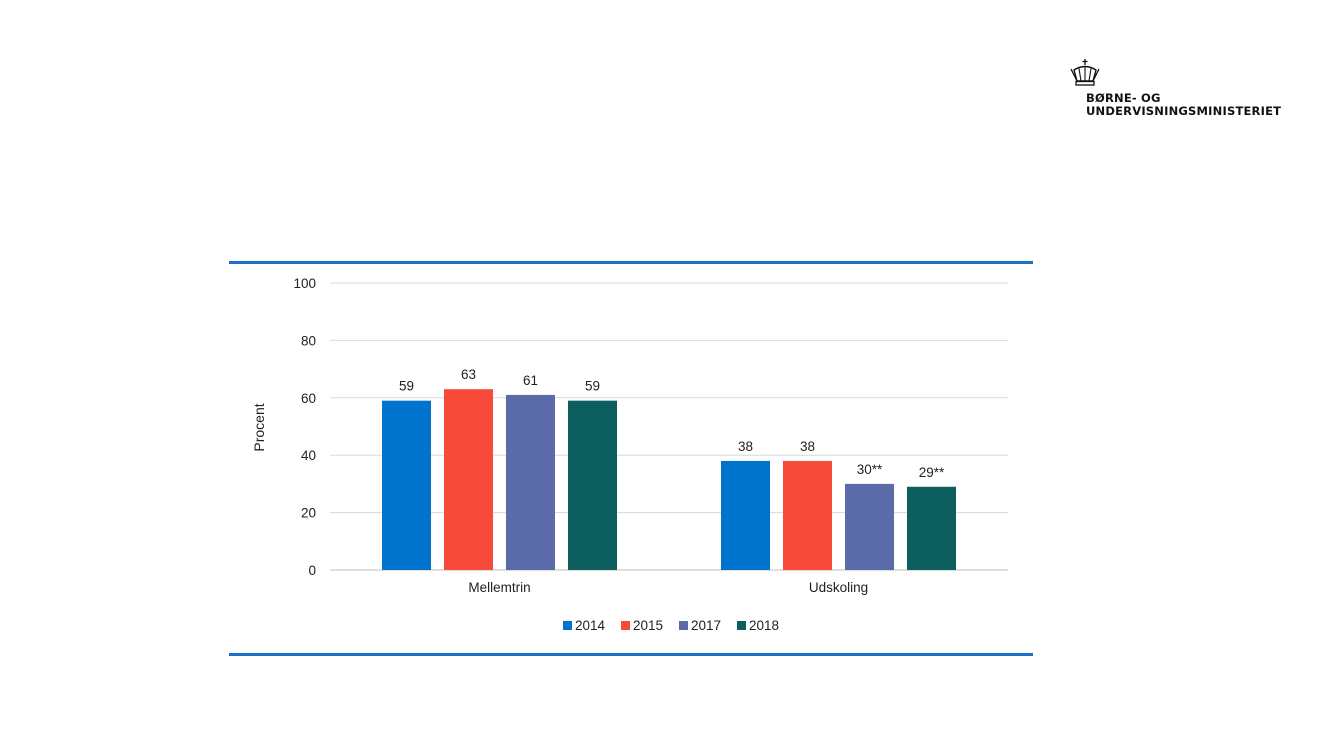 Image resolution: width=1333 pixels, height=750 pixels. What do you see at coordinates (406, 485) in the screenshot?
I see `bar-mellemtrin-2014` at bounding box center [406, 485].